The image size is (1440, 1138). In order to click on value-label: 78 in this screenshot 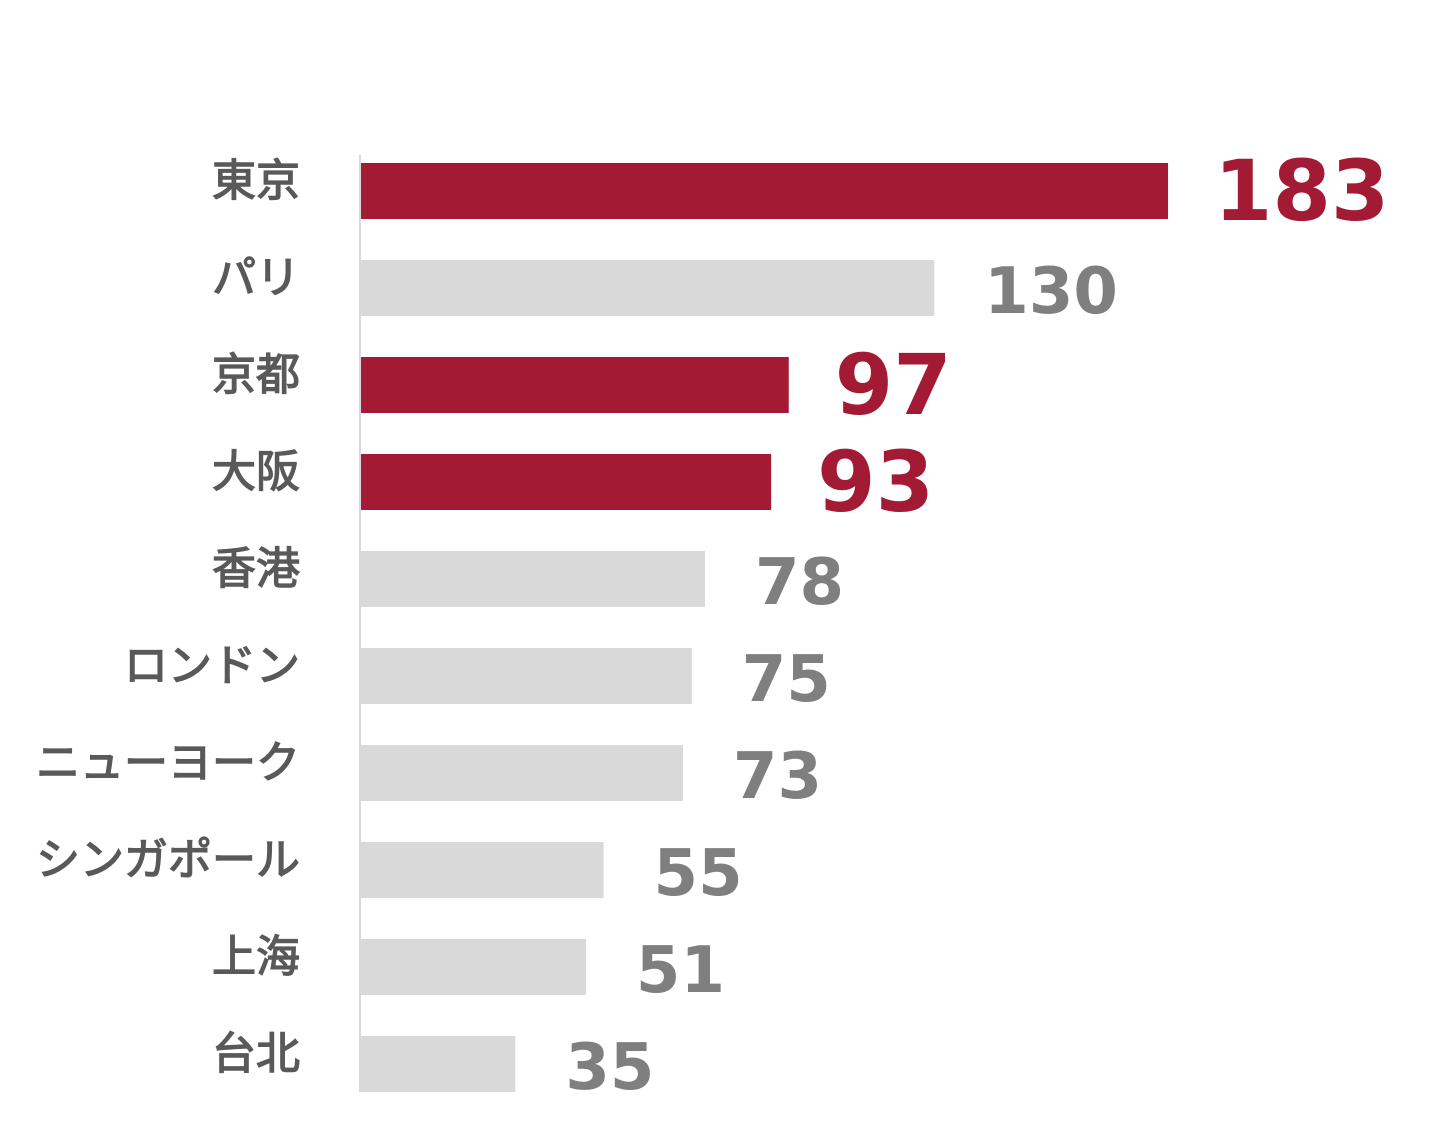, I will do `click(799, 583)`.